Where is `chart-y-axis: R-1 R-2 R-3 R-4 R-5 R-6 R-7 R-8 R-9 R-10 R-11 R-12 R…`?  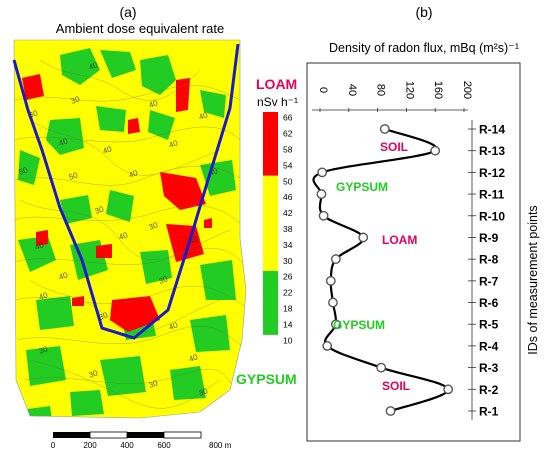 chart-y-axis: R-1 R-2 R-3 R-4 R-5 R-6 R-7 R-8 R-9 R-10 R-11 R-12 R… is located at coordinates (486, 270).